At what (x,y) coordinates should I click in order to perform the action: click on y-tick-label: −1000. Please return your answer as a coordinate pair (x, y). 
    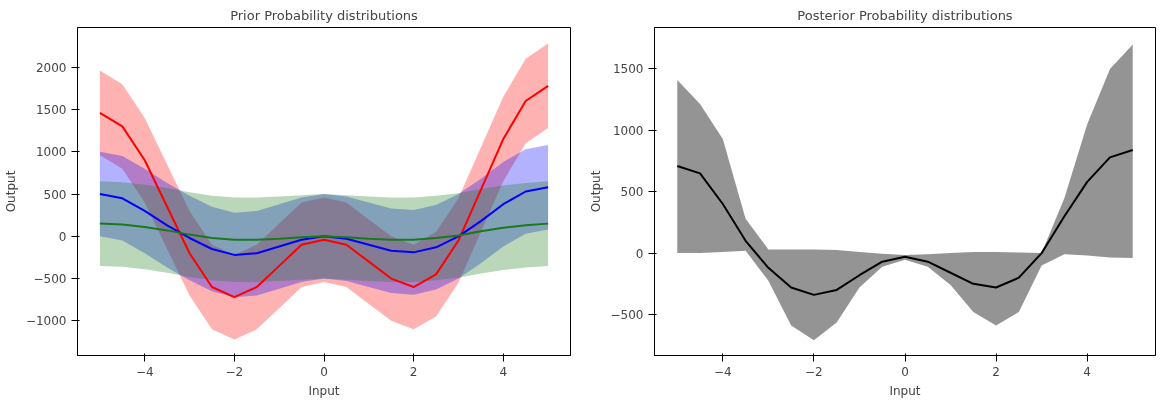
    Looking at the image, I should click on (46, 321).